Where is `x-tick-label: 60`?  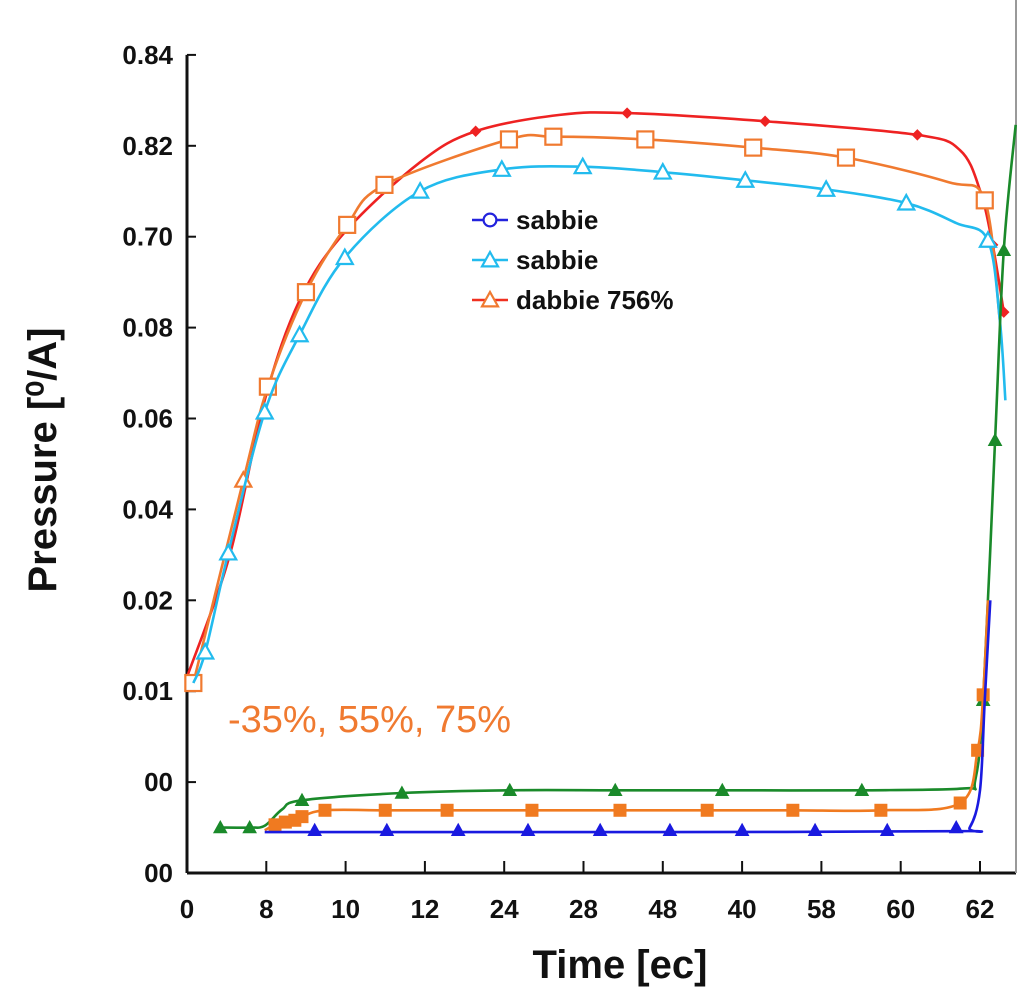
x-tick-label: 60 is located at coordinates (900, 909).